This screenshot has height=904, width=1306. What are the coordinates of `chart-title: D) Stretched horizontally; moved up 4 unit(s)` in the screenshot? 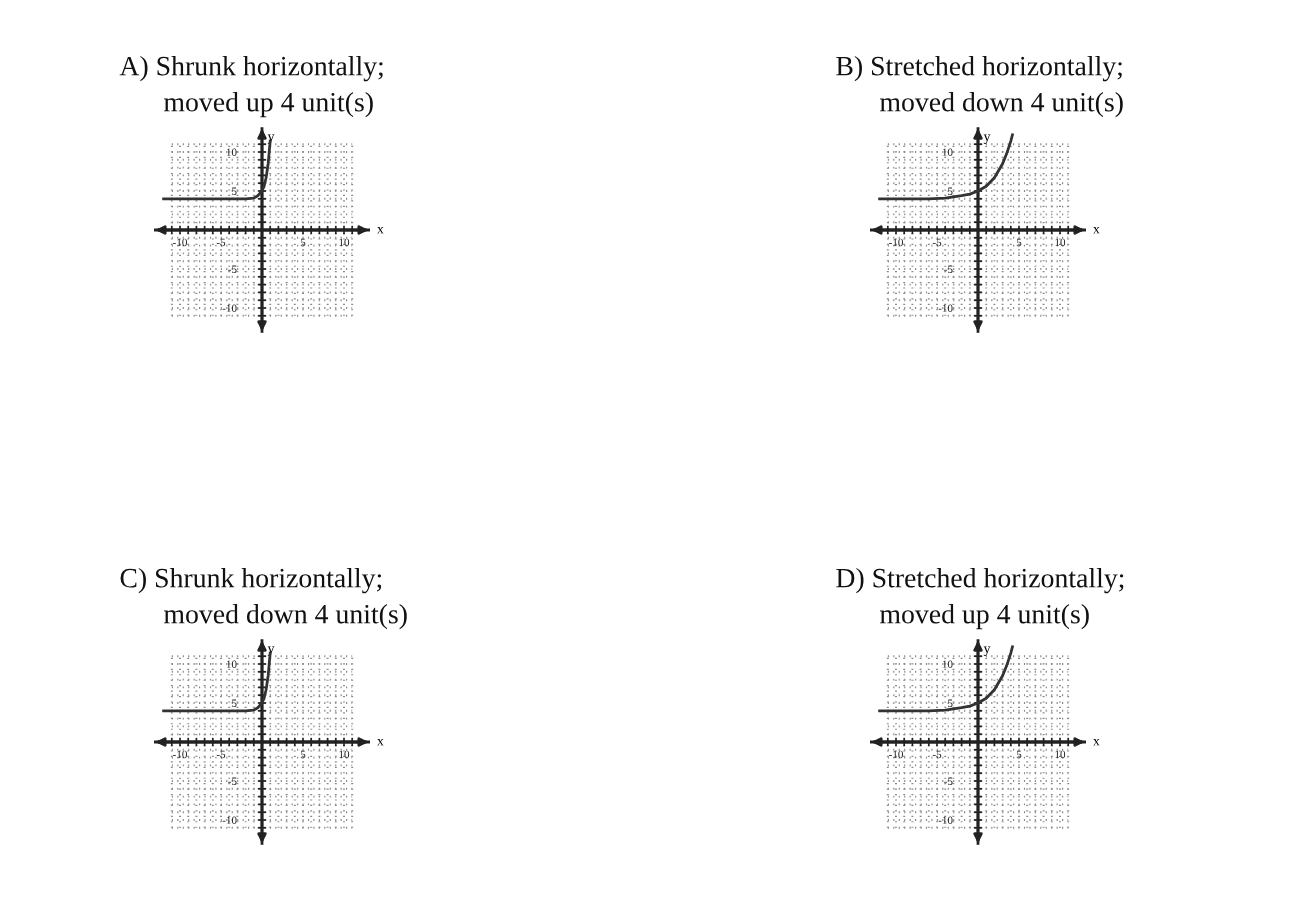 It's located at (980, 598).